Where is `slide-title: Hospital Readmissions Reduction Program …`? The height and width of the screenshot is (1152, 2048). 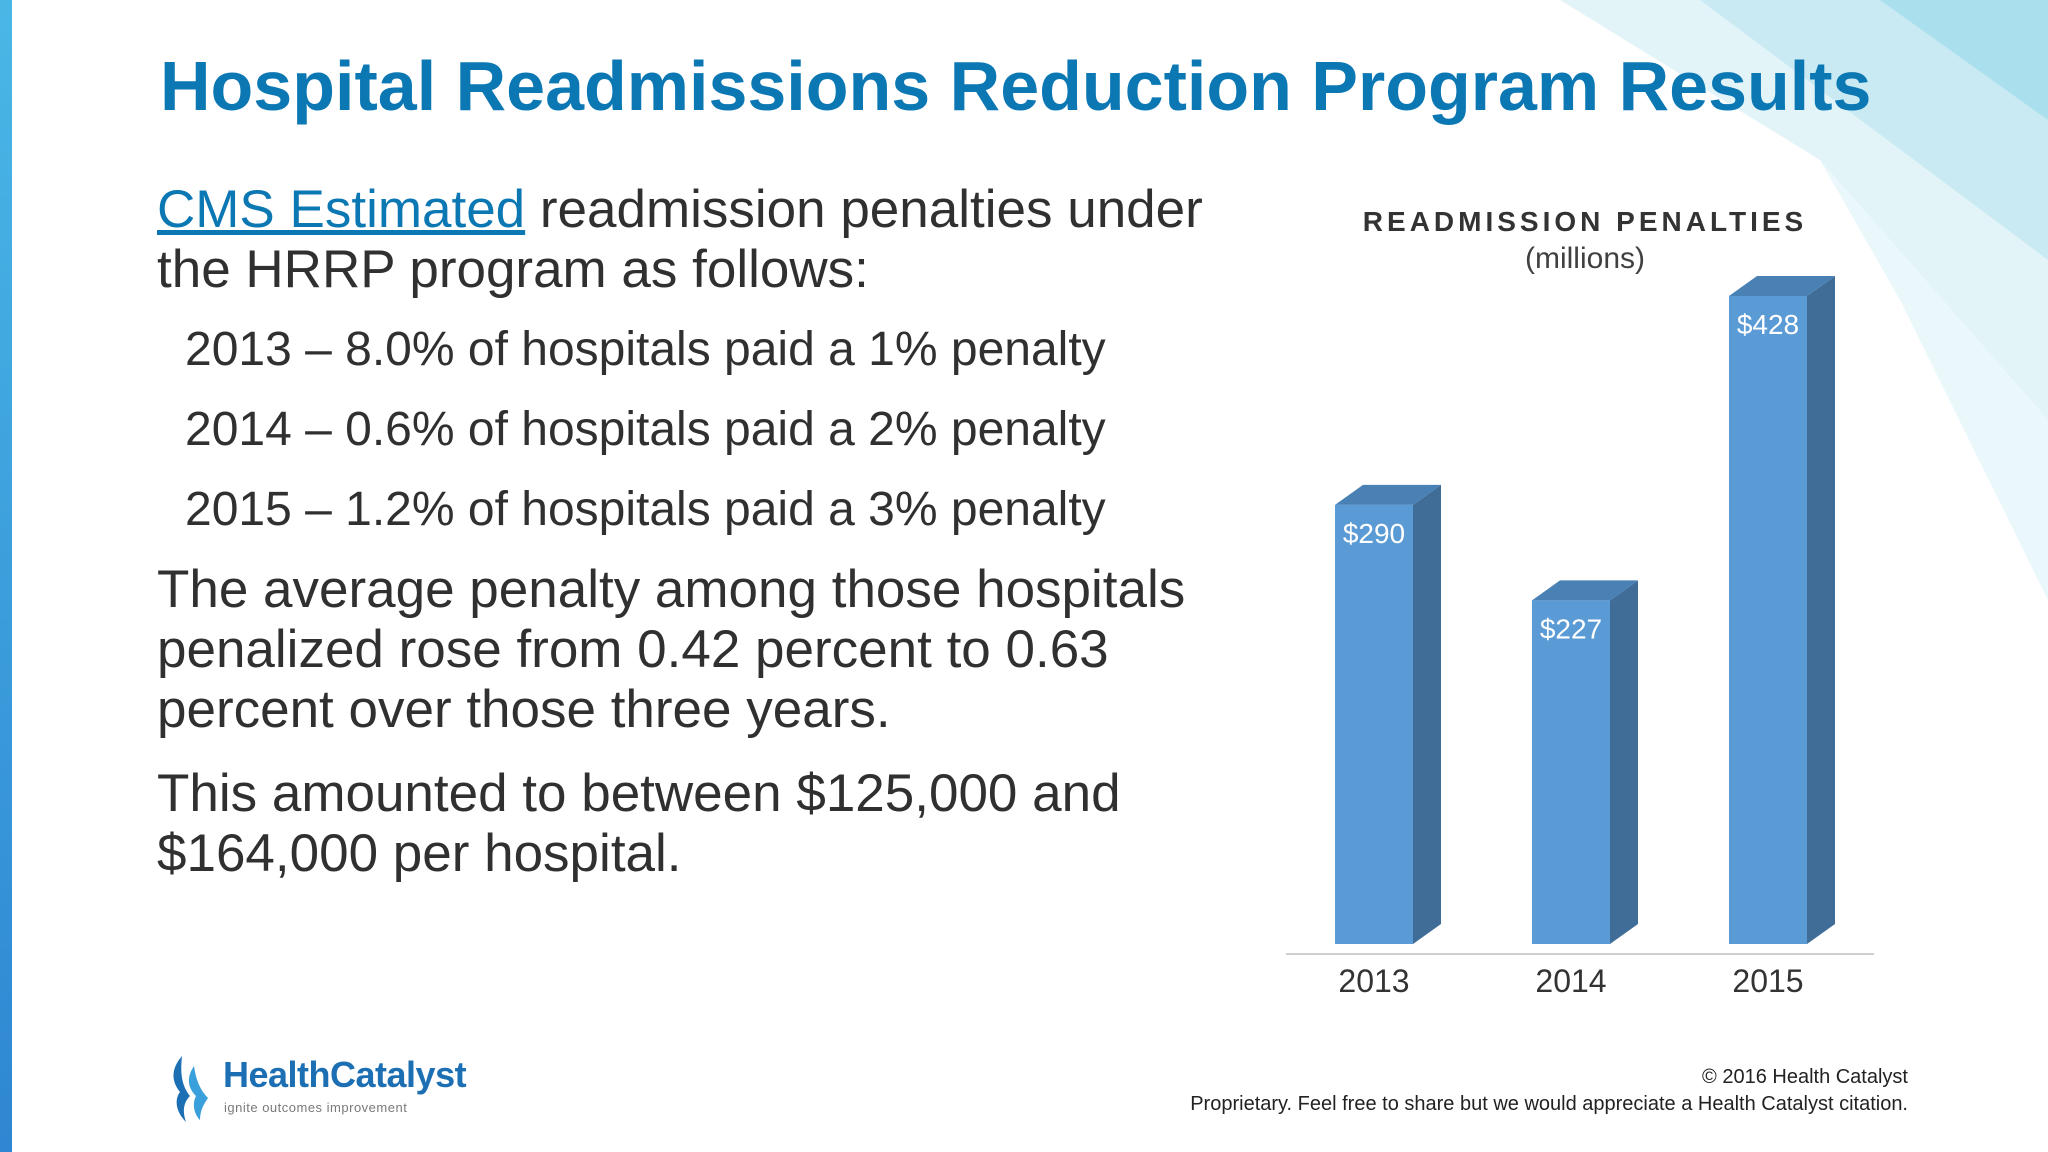
slide-title: Hospital Readmissions Reduction Program … is located at coordinates (1016, 86).